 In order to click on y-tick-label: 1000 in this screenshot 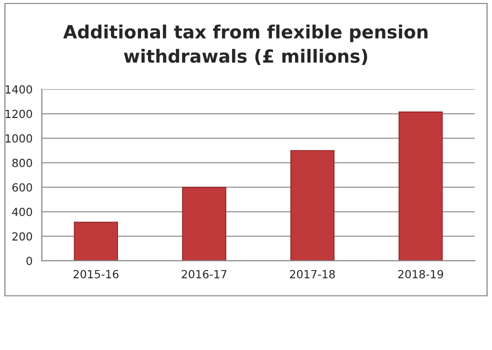, I will do `click(19, 138)`.